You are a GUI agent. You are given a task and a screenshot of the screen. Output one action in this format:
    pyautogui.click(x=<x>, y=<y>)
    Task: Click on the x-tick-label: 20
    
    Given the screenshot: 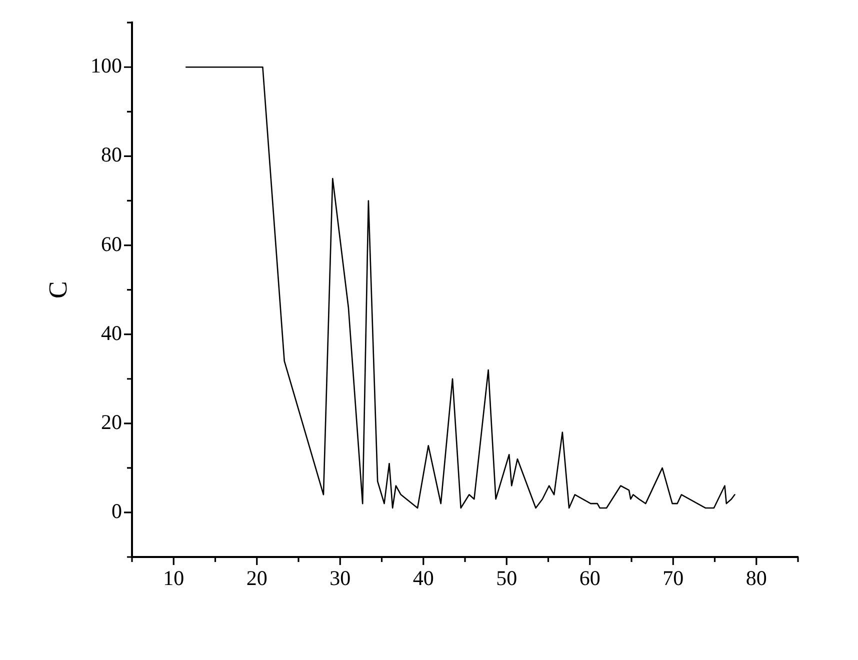 What is the action you would take?
    pyautogui.click(x=257, y=578)
    